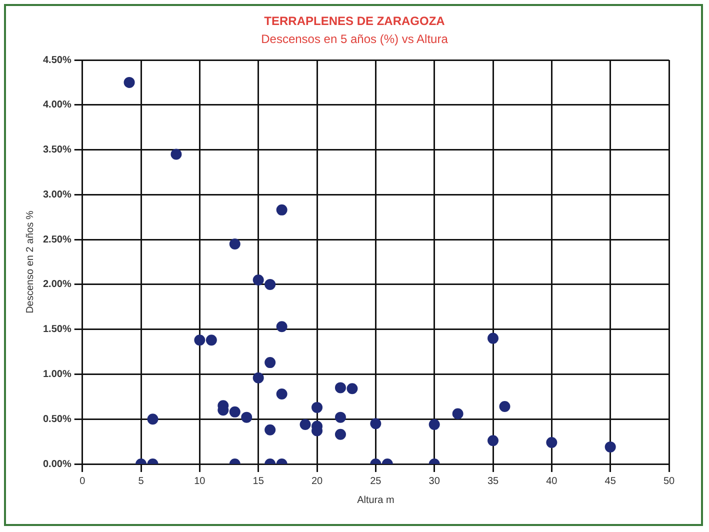  Describe the element at coordinates (317, 481) in the screenshot. I see `x-tick-label: 20` at that location.